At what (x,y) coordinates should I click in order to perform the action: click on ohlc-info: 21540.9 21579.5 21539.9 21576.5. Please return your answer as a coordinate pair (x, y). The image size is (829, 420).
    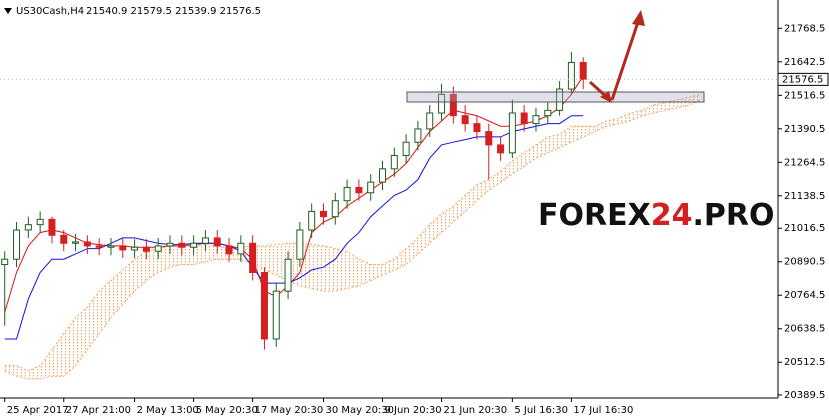
    Looking at the image, I should click on (173, 11).